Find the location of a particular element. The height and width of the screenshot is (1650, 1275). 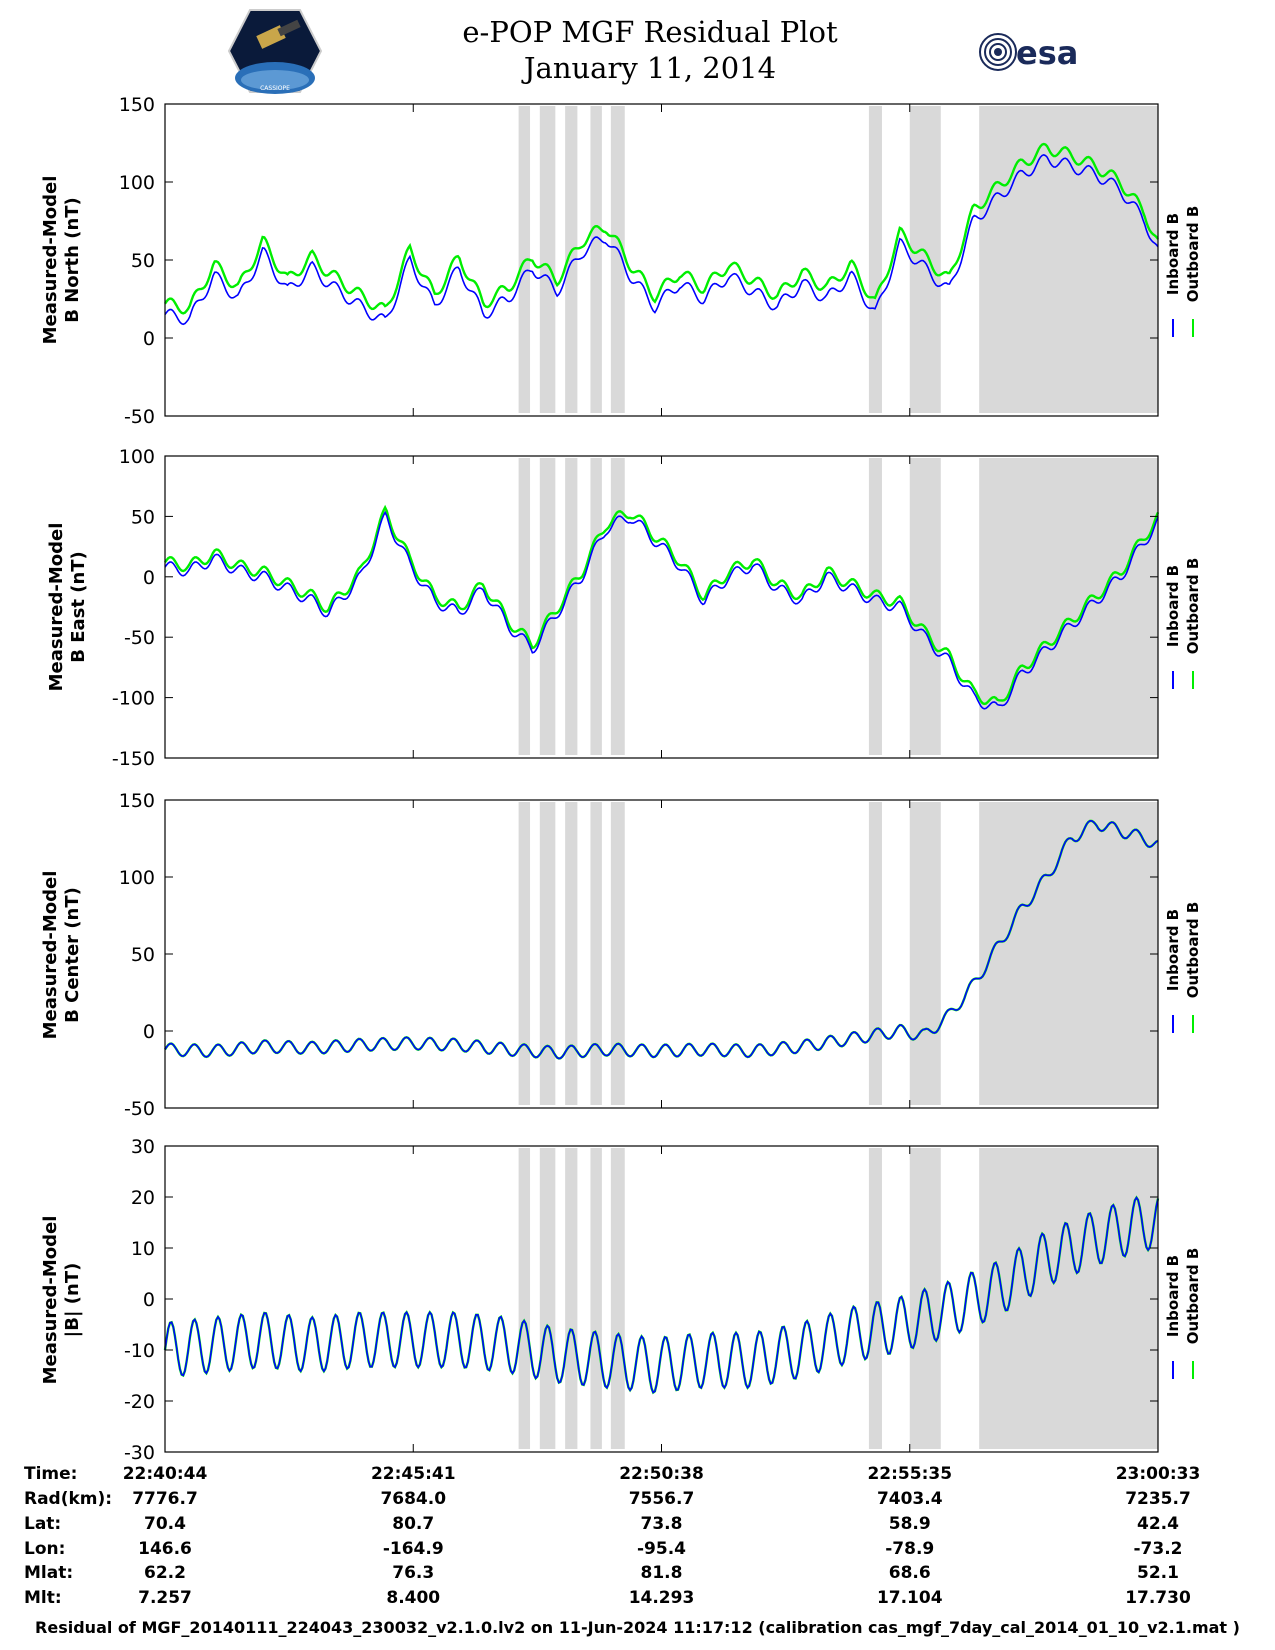

ephemeris-value: 17.104 is located at coordinates (909, 1598).